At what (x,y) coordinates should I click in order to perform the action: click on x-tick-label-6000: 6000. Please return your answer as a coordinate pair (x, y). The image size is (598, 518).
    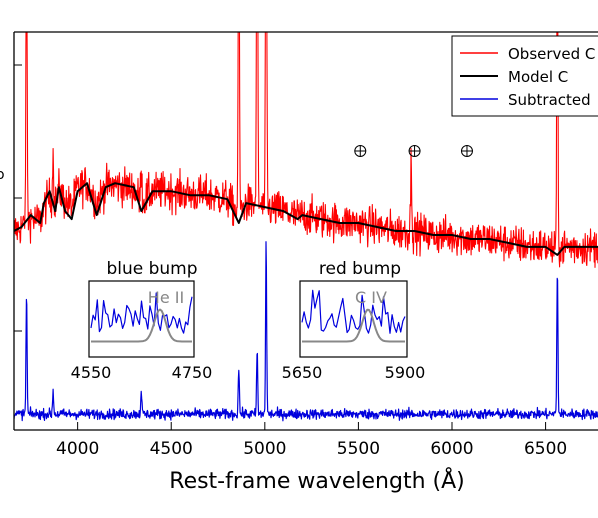
    Looking at the image, I should click on (451, 449).